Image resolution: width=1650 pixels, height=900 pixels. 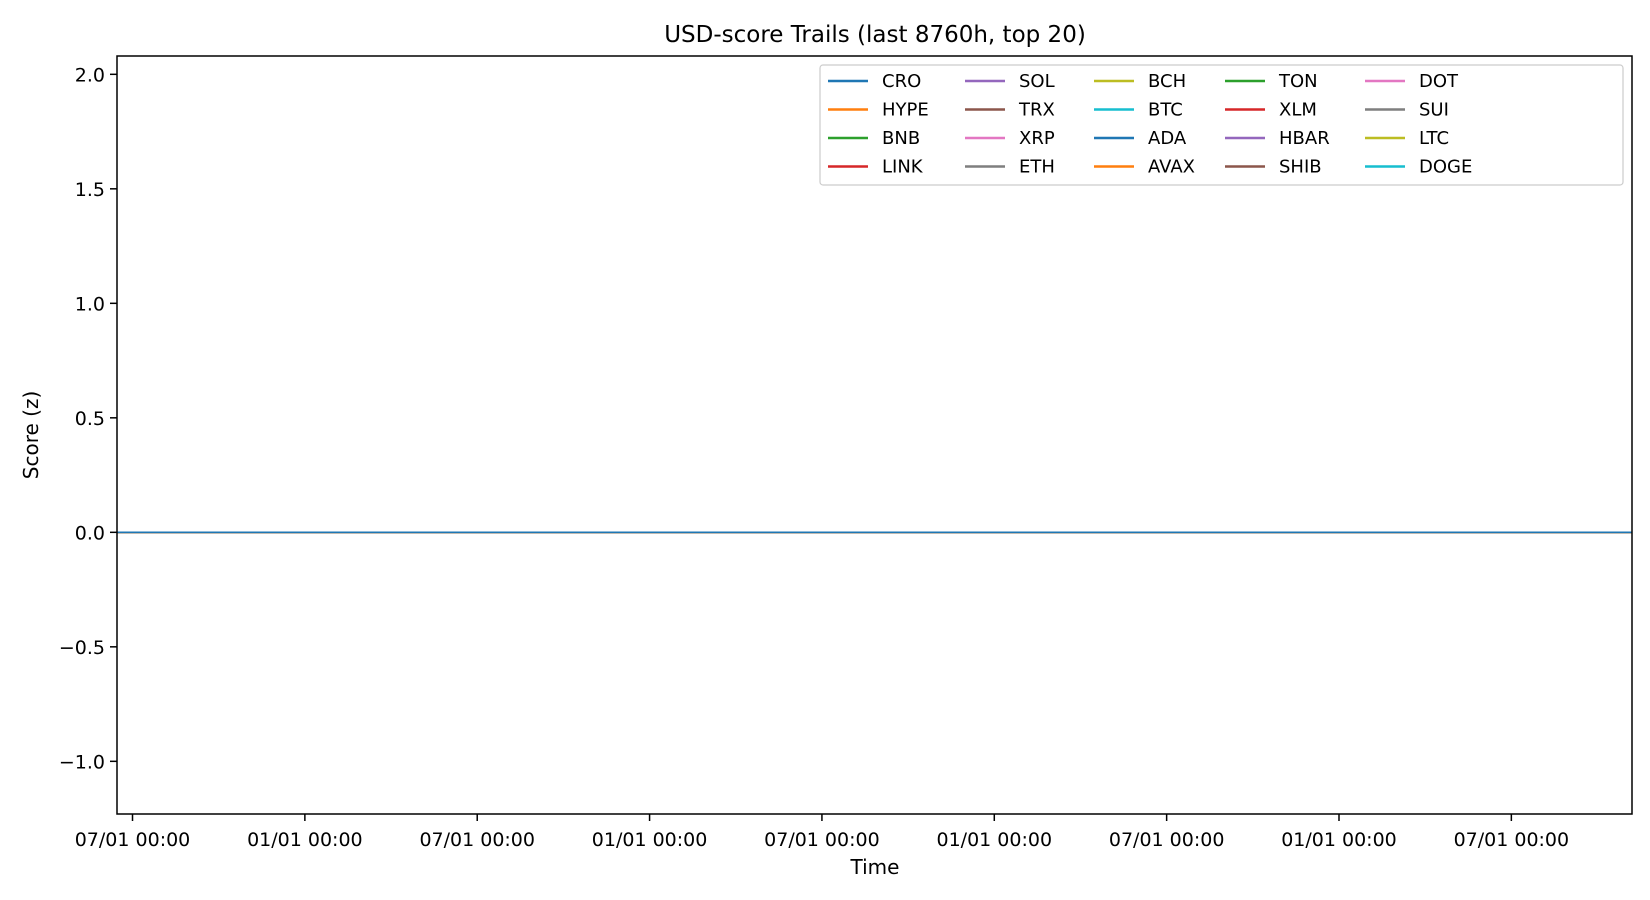 I want to click on legend-label: LINK, so click(x=903, y=167).